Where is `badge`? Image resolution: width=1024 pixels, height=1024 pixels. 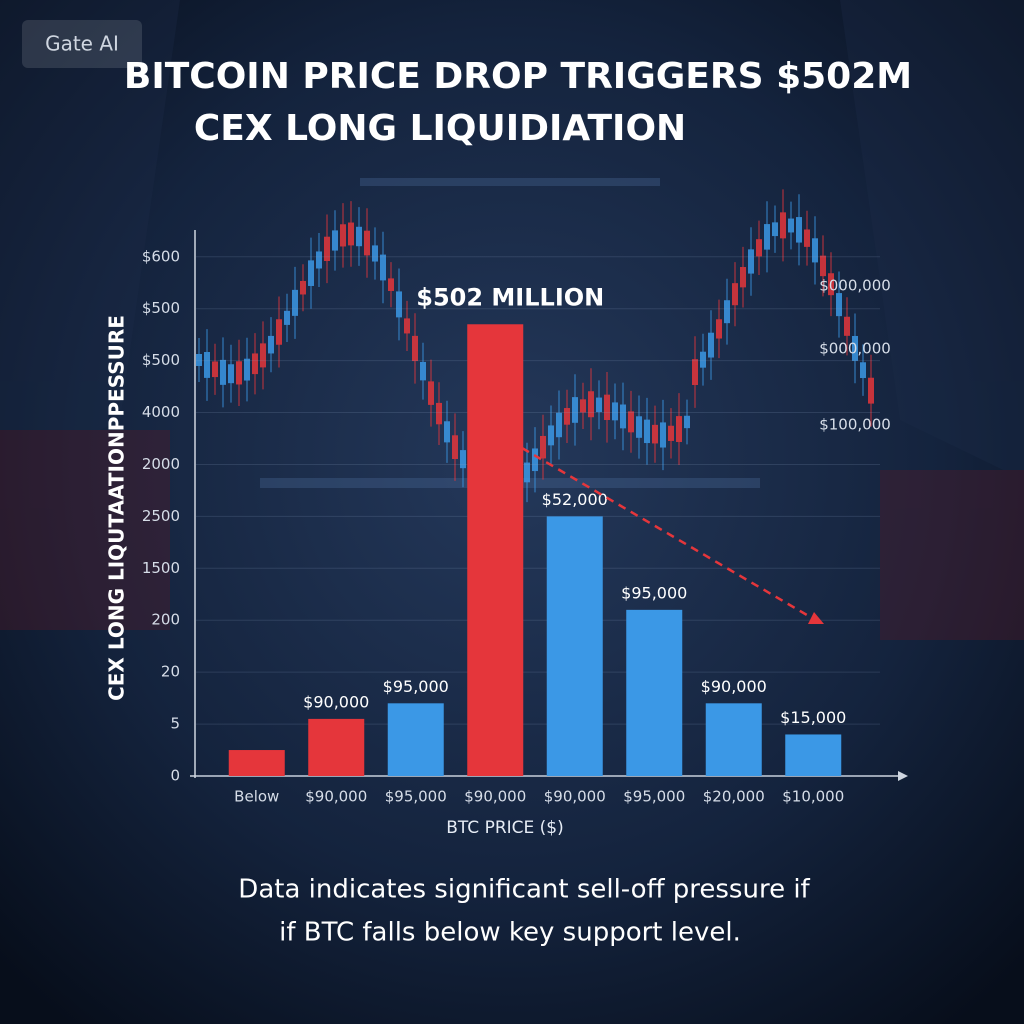 badge is located at coordinates (82, 44).